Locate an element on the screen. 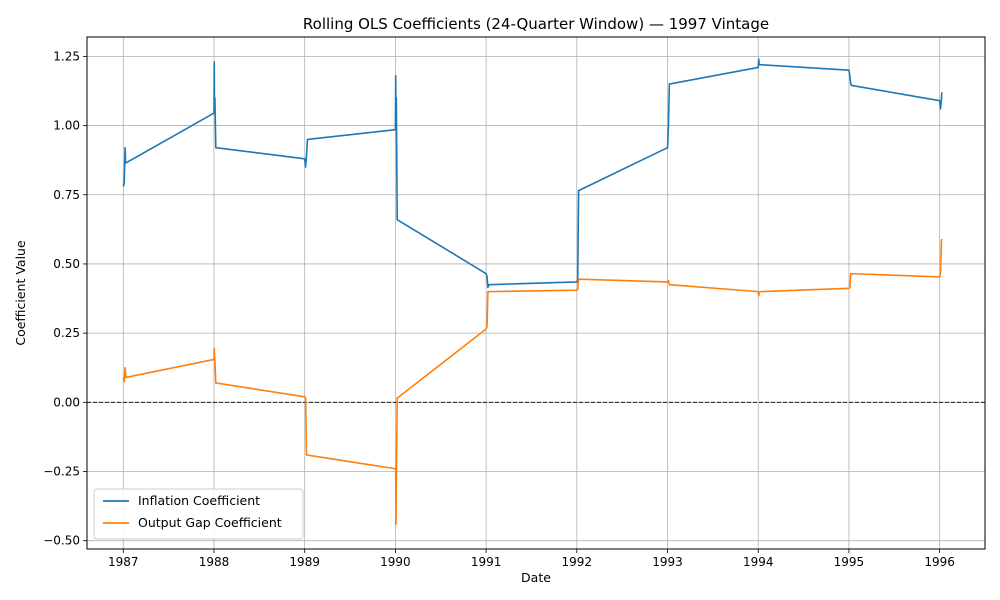 Image resolution: width=1000 pixels, height=600 pixels. x-tick-label: 1994 is located at coordinates (758, 562).